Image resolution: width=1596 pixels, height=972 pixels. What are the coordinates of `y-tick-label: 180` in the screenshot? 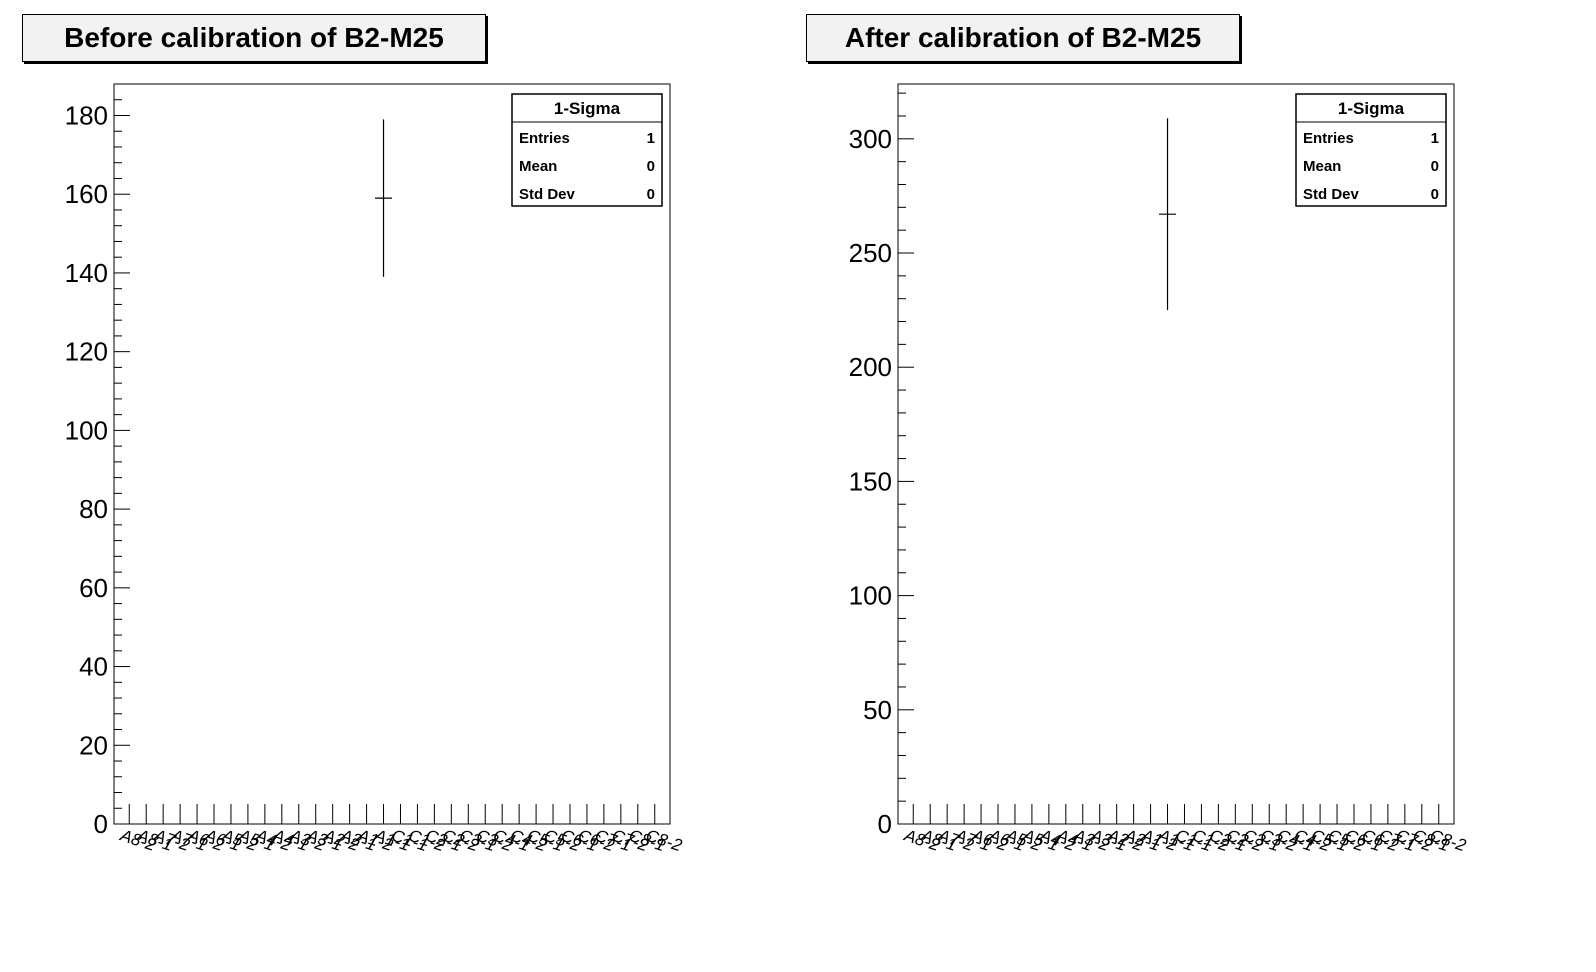 It's located at (86, 115).